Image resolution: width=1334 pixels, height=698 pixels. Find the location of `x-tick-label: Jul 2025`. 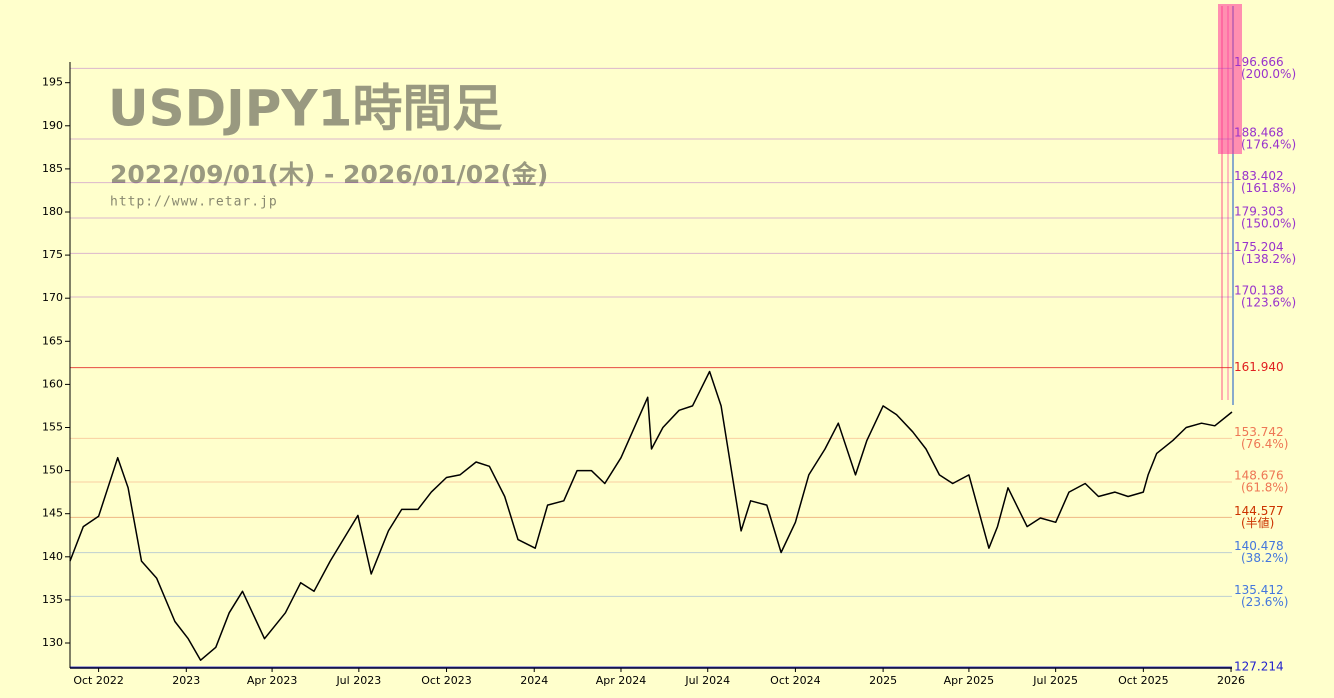

x-tick-label: Jul 2025 is located at coordinates (1055, 680).